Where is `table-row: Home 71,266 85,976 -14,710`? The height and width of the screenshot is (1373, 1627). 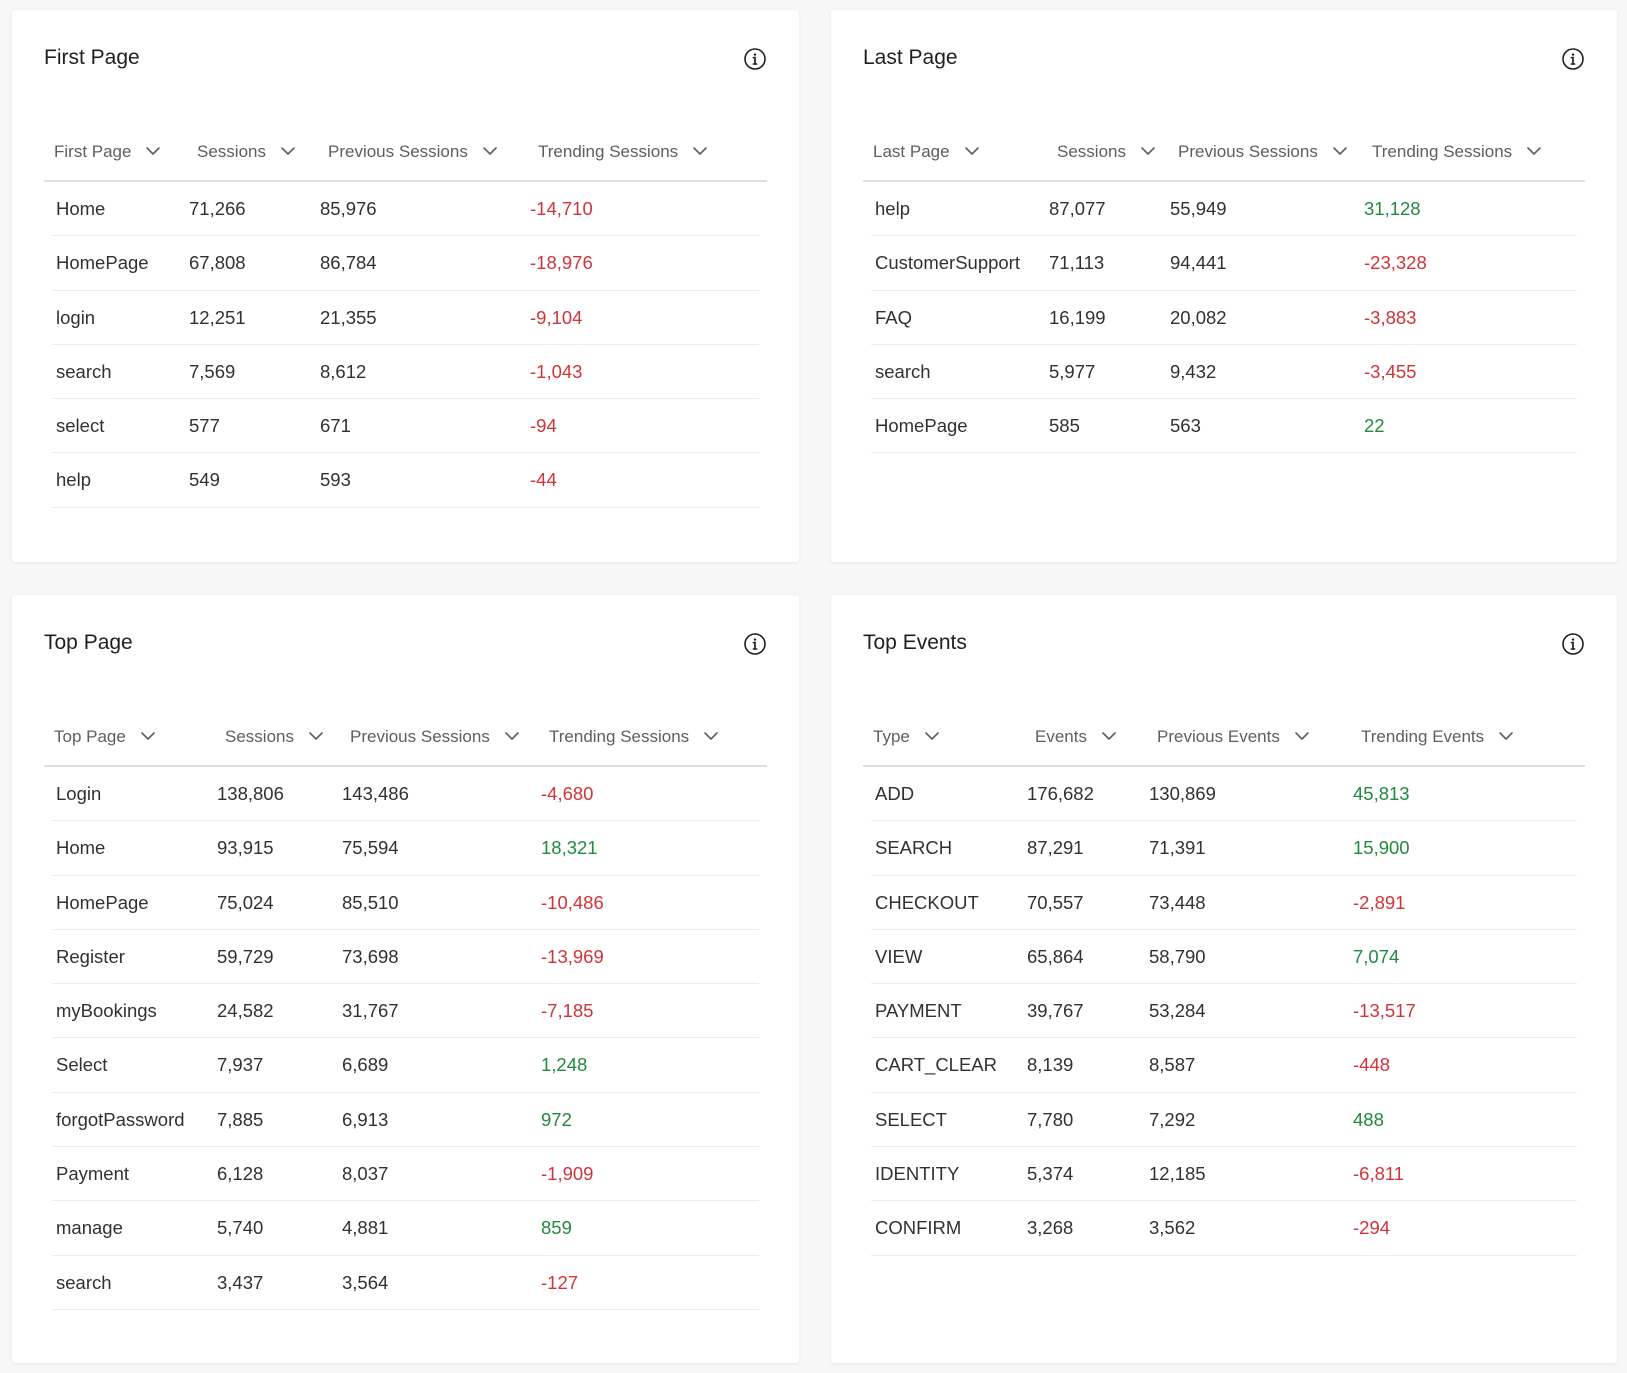 table-row: Home 71,266 85,976 -14,710 is located at coordinates (405, 209).